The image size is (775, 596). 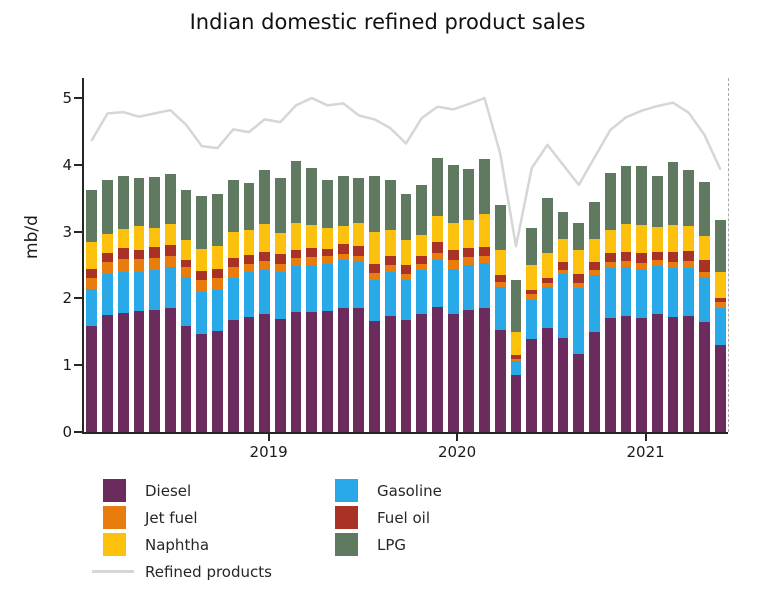 What do you see at coordinates (346, 490) in the screenshot?
I see `legend-swatch-gasoline` at bounding box center [346, 490].